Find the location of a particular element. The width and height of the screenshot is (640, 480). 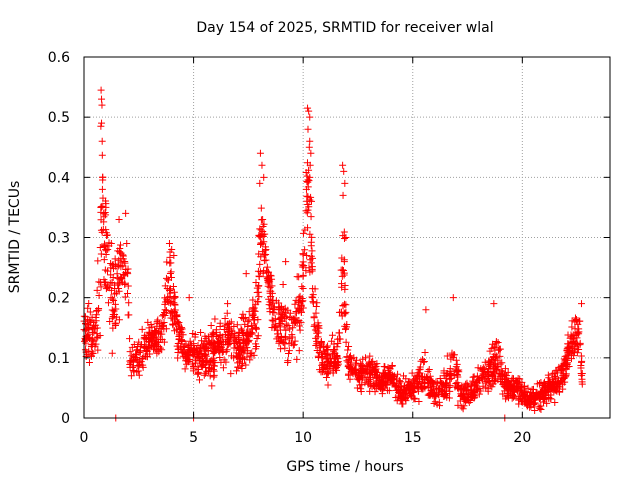

y-tick-label: 0.1 is located at coordinates (59, 359).